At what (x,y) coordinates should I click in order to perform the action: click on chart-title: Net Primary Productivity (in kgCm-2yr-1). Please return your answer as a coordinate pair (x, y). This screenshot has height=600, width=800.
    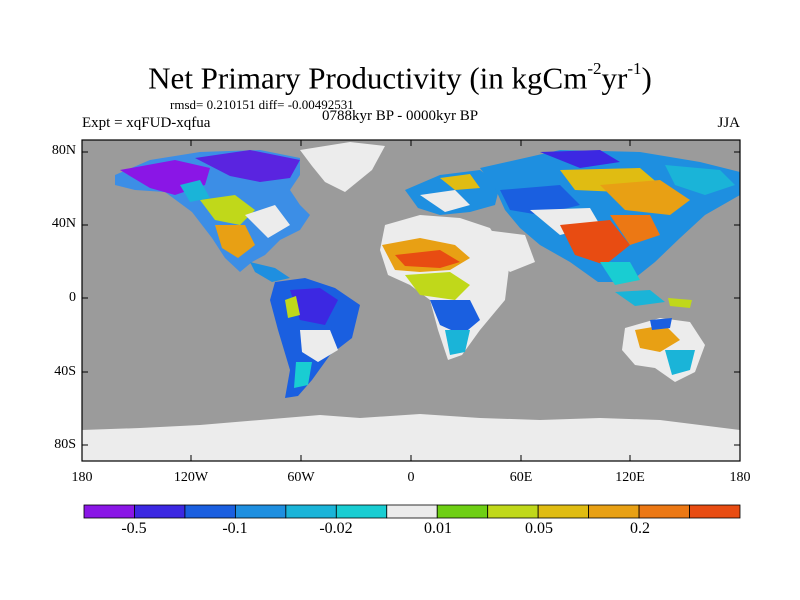
    Looking at the image, I should click on (400, 77).